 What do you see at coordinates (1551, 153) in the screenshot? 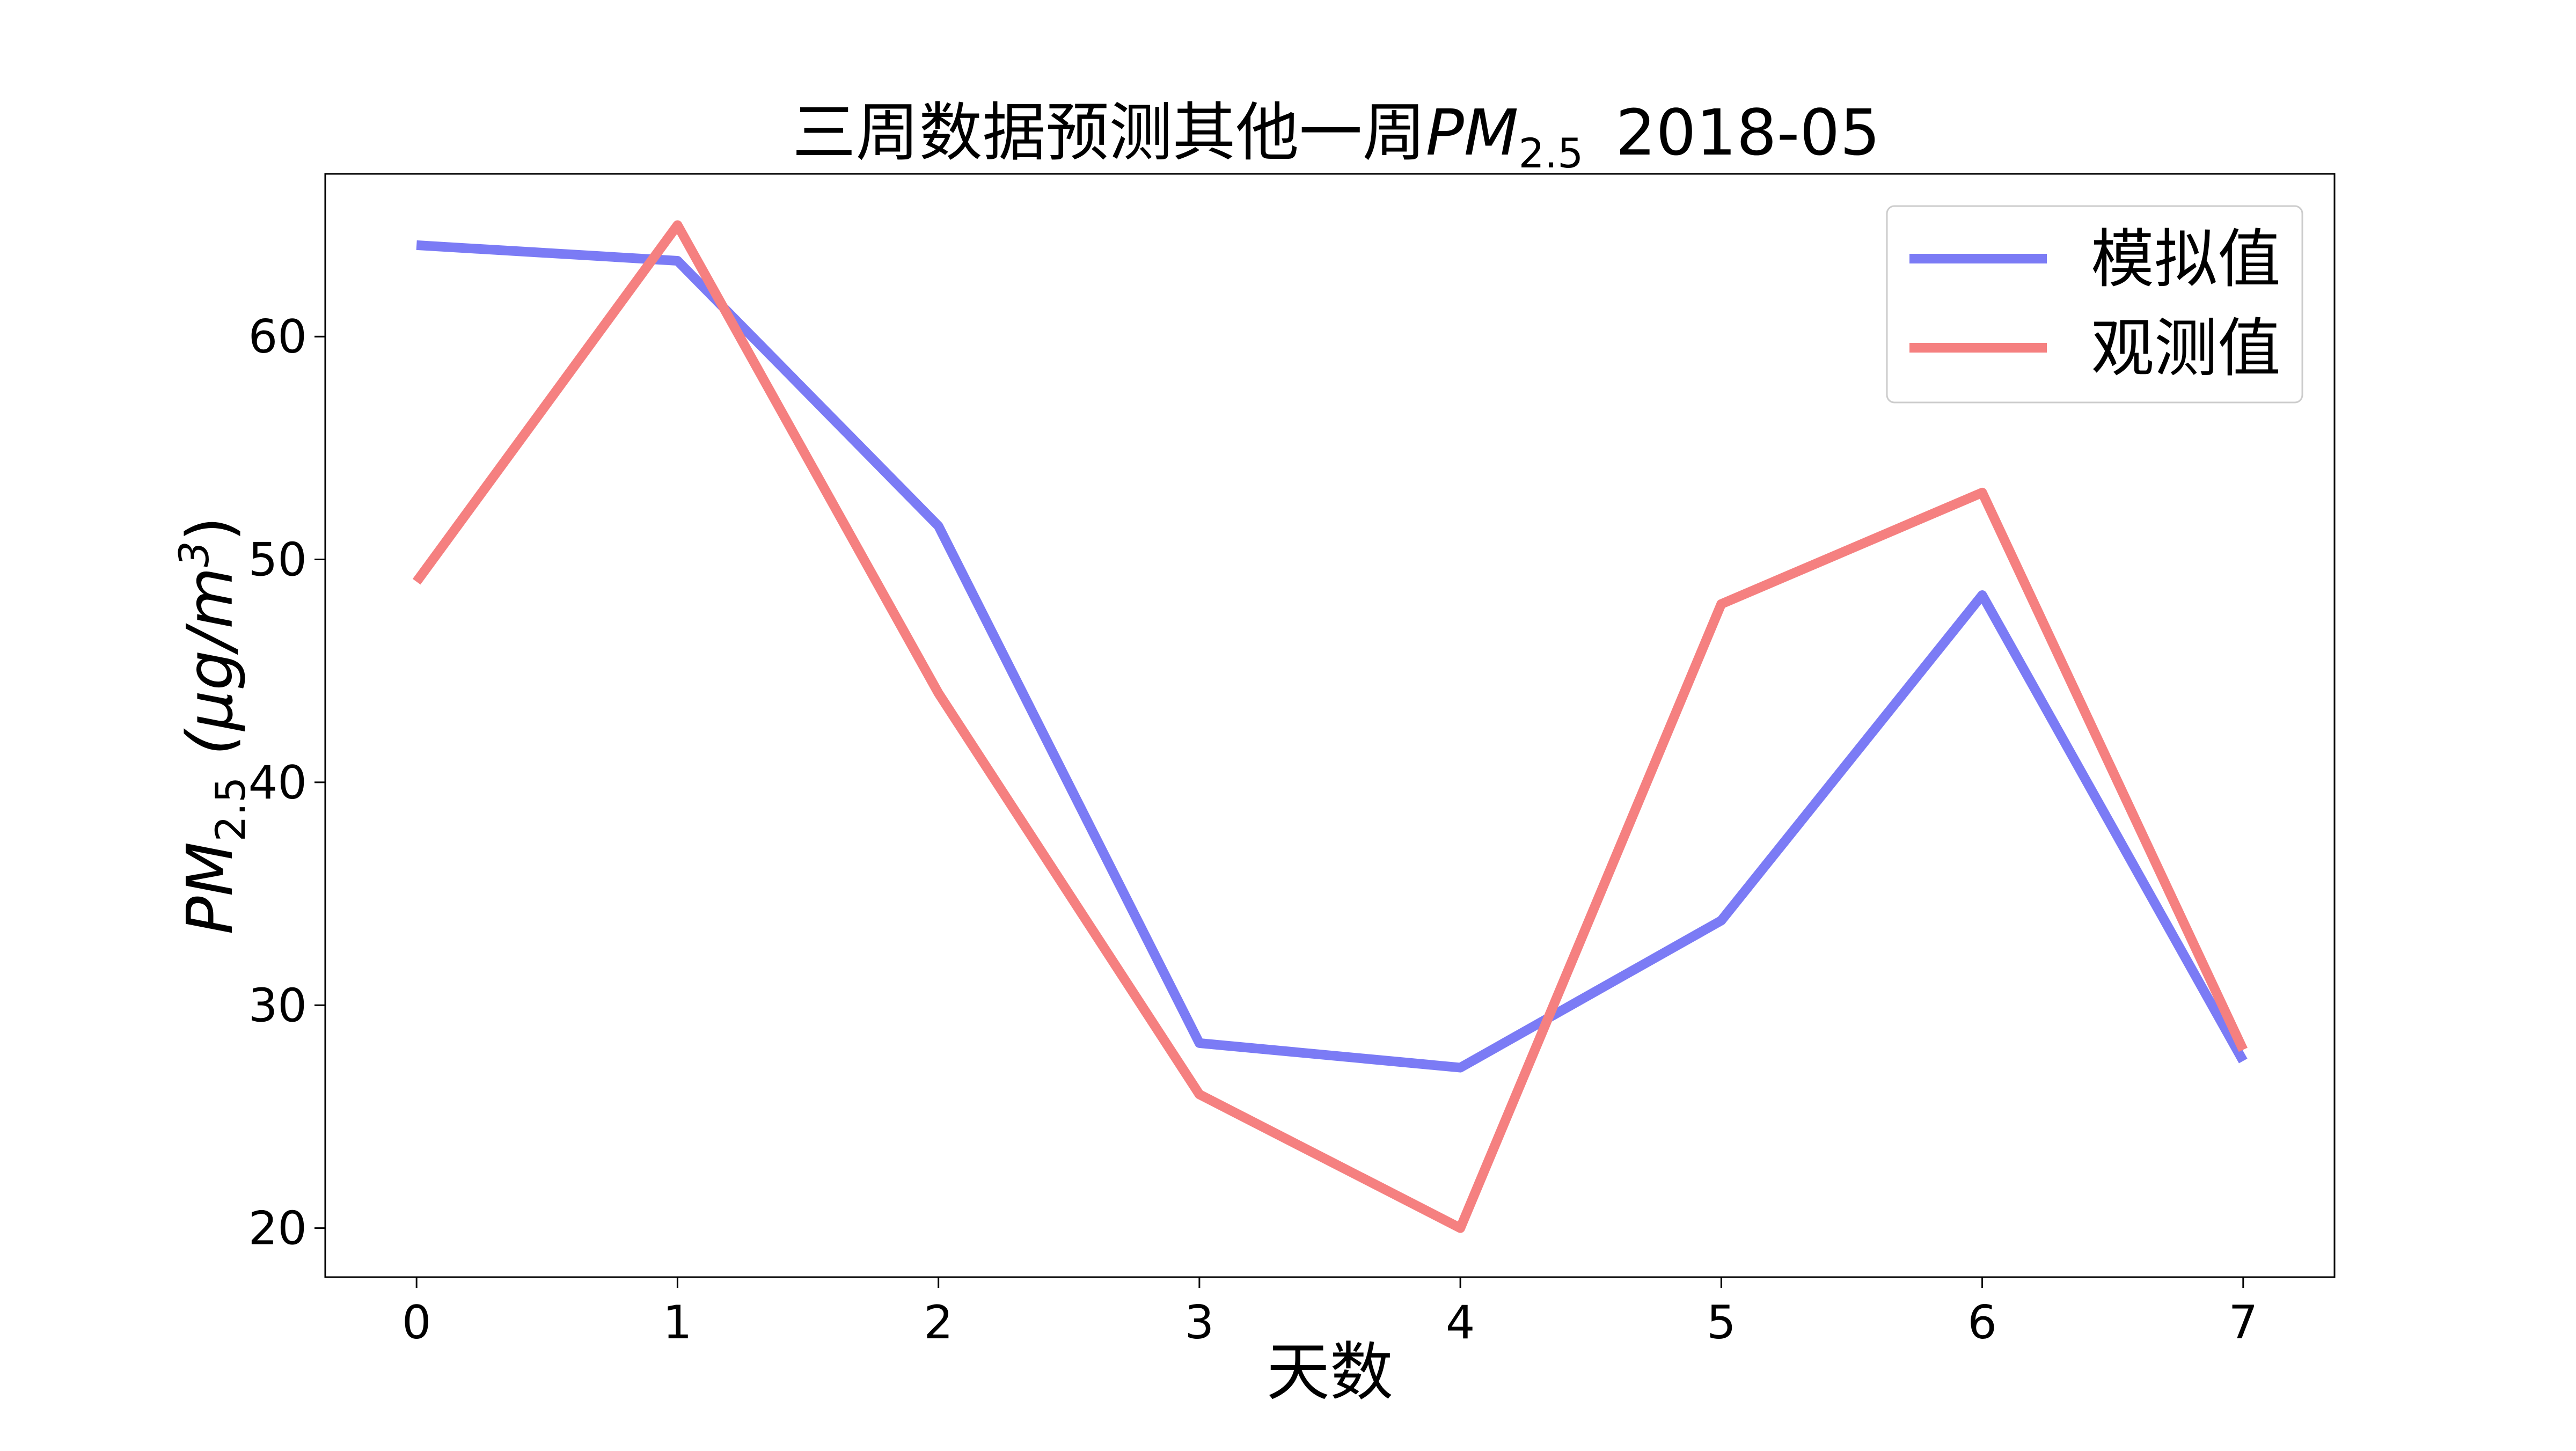
I see `title-pm-subscript: 2.5` at bounding box center [1551, 153].